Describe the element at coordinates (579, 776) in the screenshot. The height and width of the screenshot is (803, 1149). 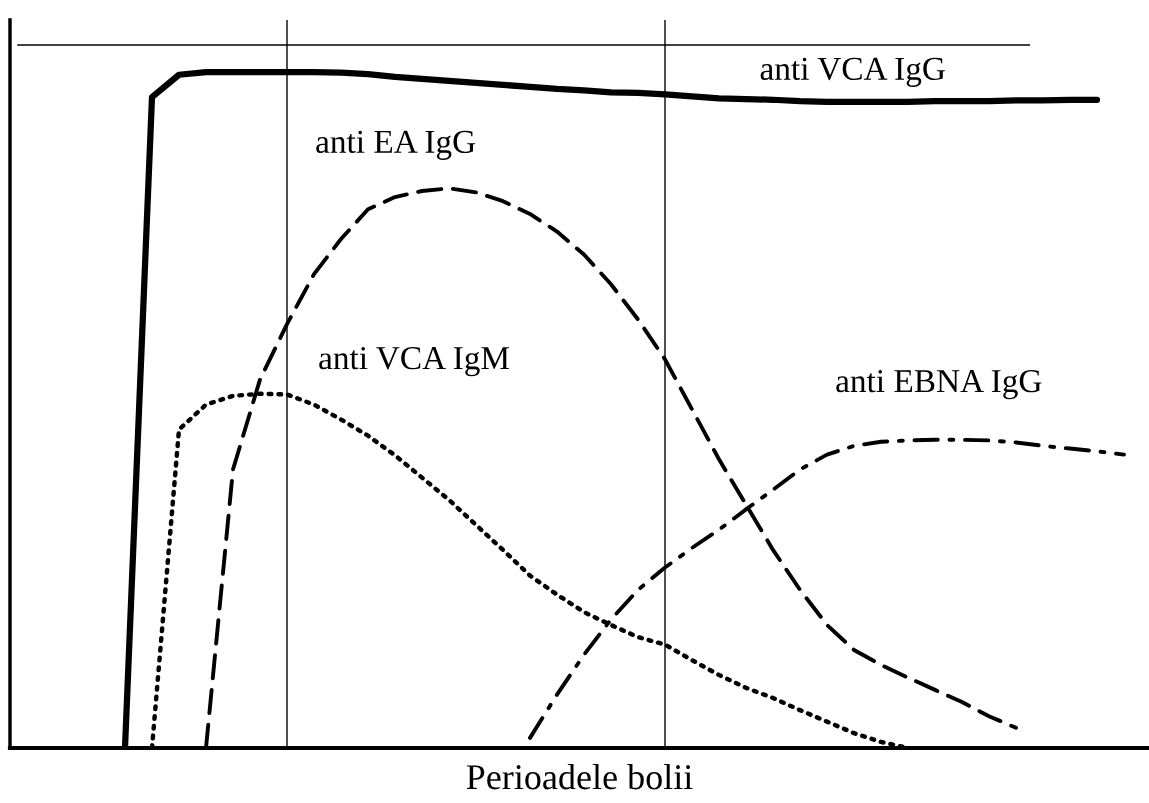
I see `x-axis-title: Perioadele bolii` at that location.